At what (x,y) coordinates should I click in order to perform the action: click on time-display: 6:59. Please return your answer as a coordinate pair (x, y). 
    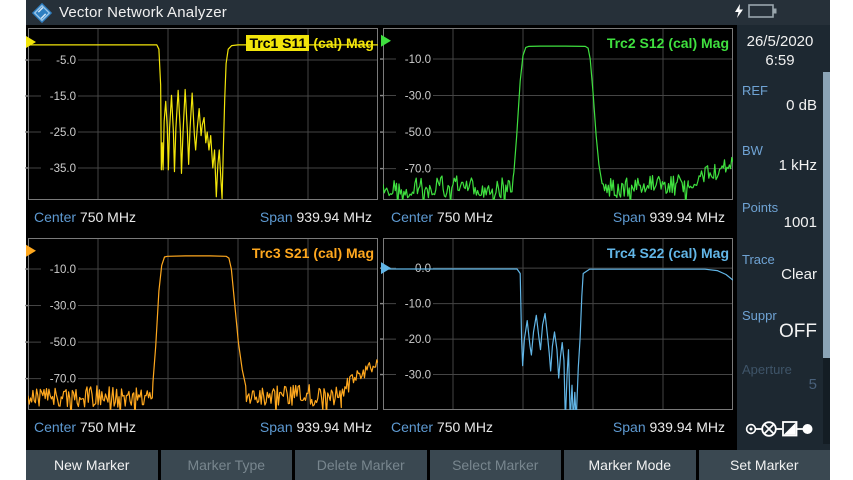
    Looking at the image, I should click on (780, 60).